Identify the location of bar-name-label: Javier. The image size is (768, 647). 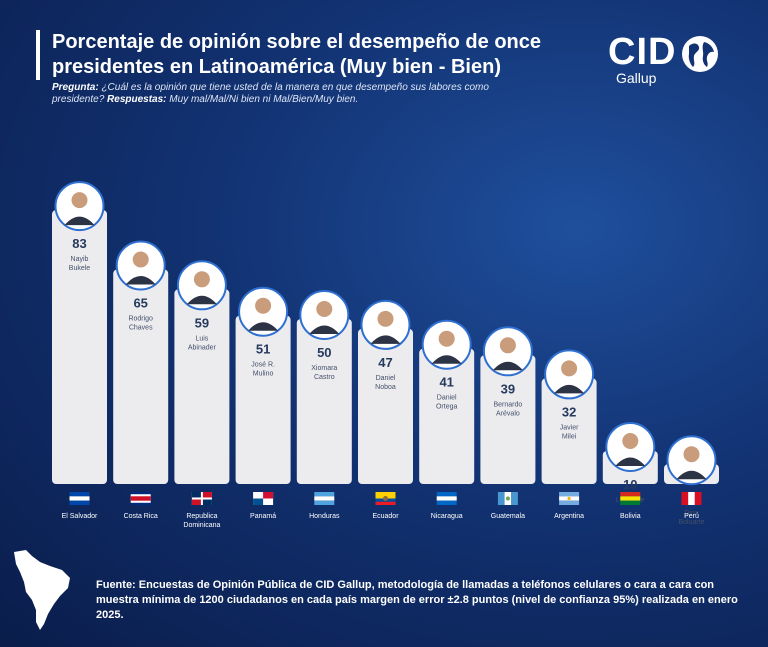
(569, 427).